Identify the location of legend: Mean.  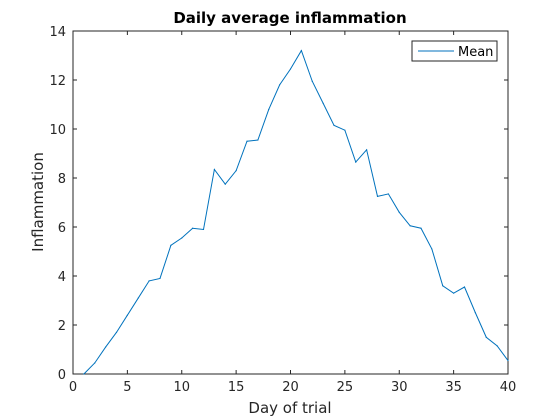
(454, 51).